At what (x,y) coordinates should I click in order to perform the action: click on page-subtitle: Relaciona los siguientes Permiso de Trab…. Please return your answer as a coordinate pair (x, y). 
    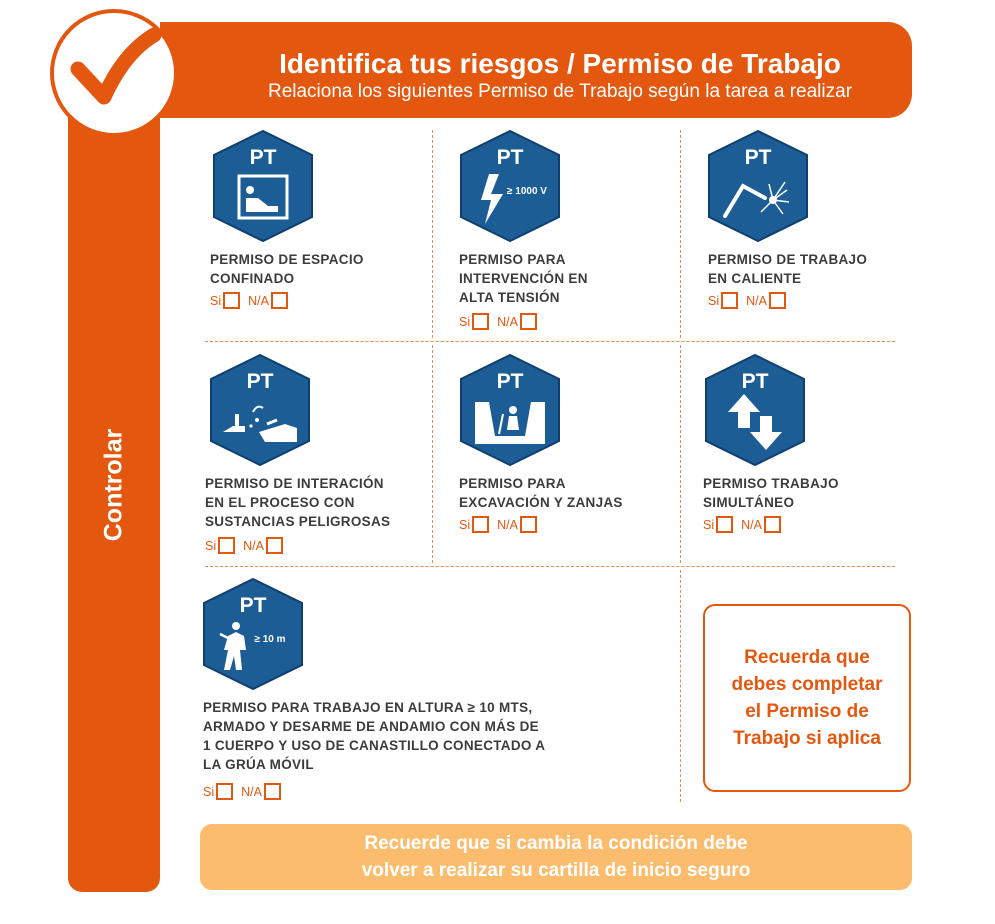
    Looking at the image, I should click on (560, 91).